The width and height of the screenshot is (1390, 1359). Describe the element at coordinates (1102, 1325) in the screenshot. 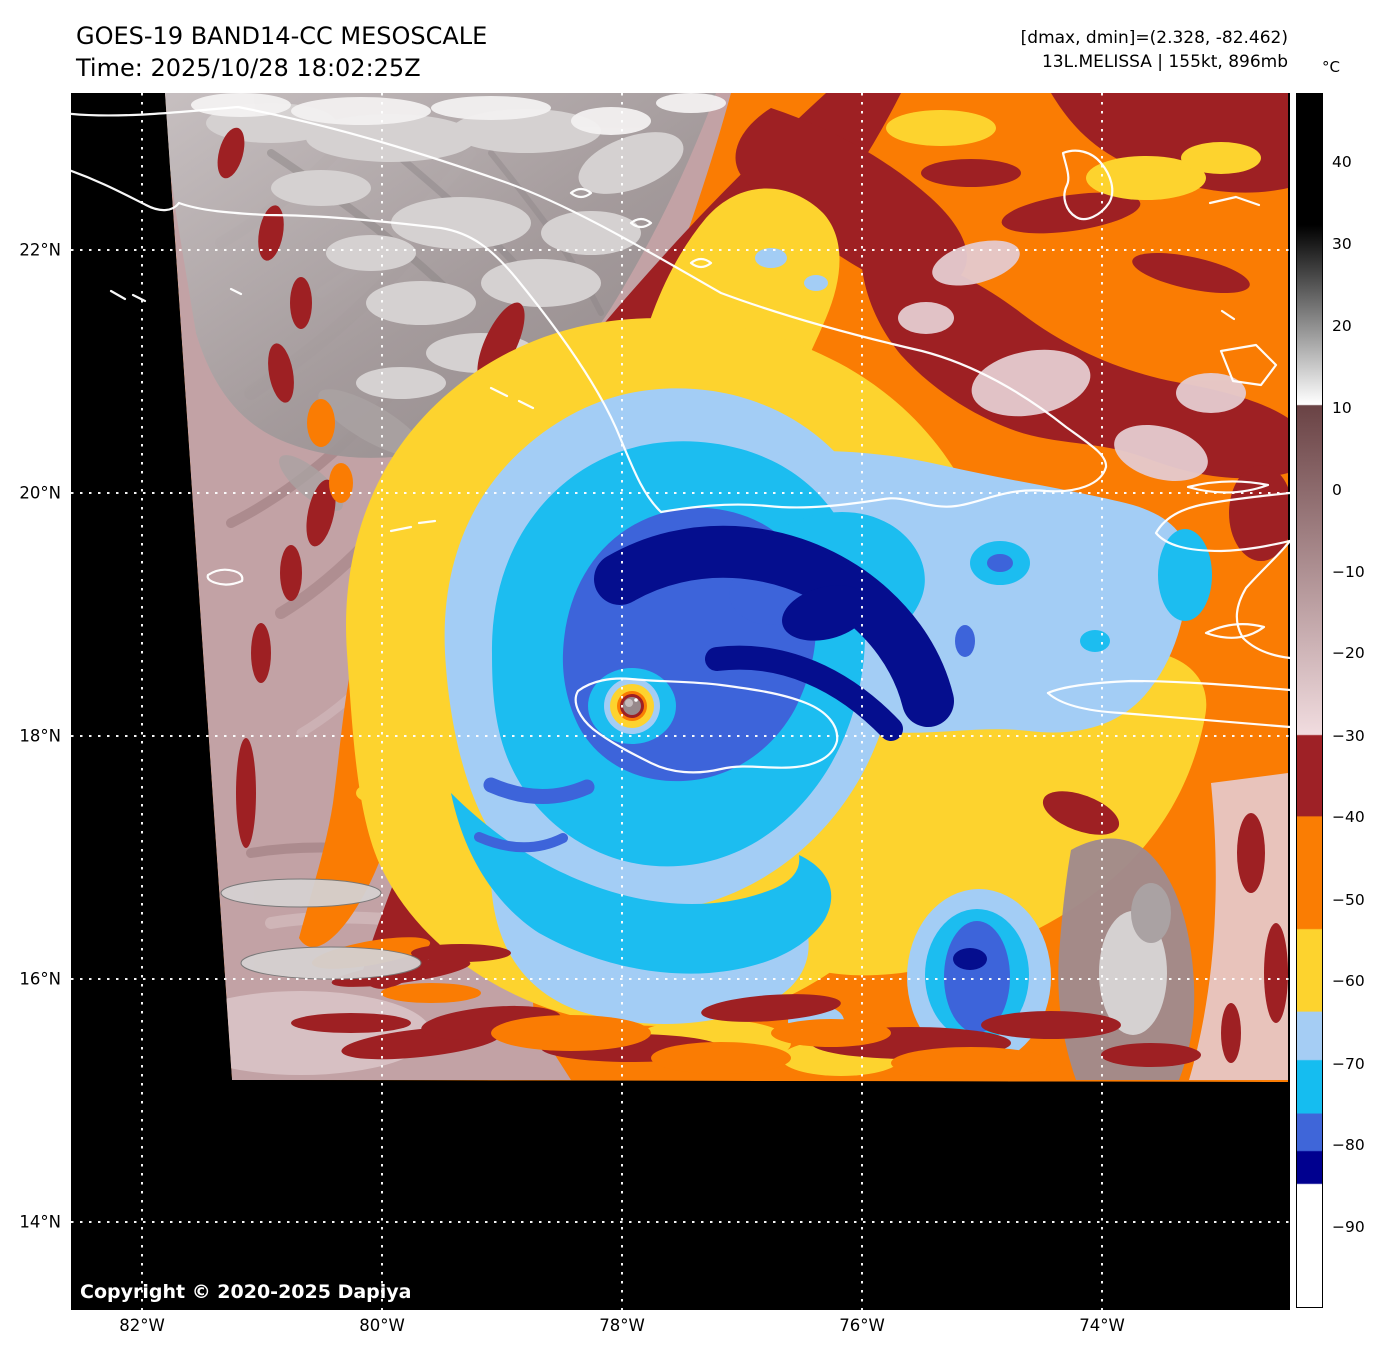

I see `lon-tick-label: 74°W` at that location.